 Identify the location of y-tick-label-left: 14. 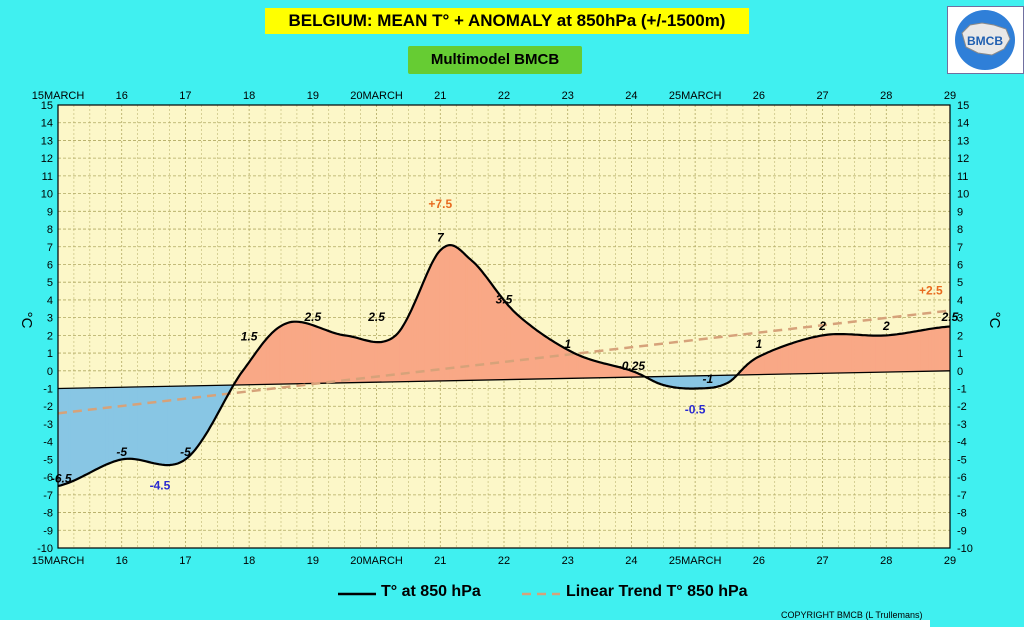
(47, 124).